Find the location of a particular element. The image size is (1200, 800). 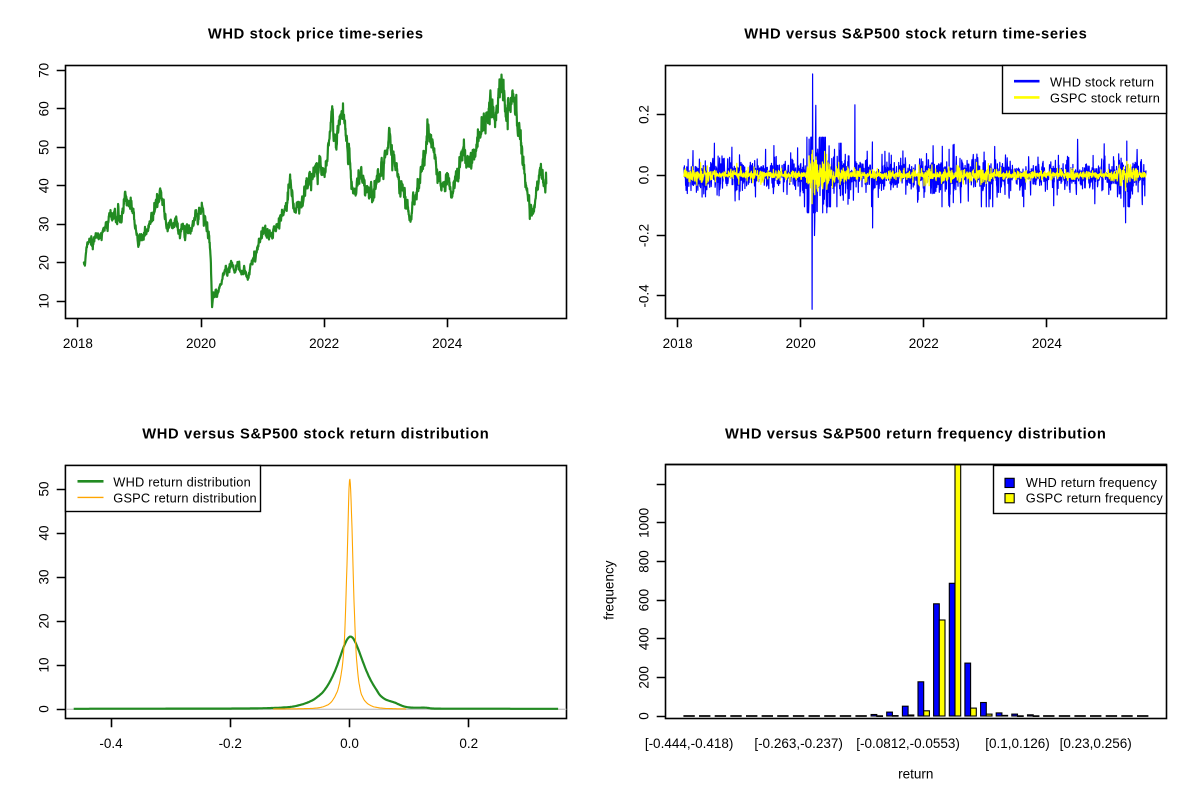

svg-text: 1000 is located at coordinates (643, 523).